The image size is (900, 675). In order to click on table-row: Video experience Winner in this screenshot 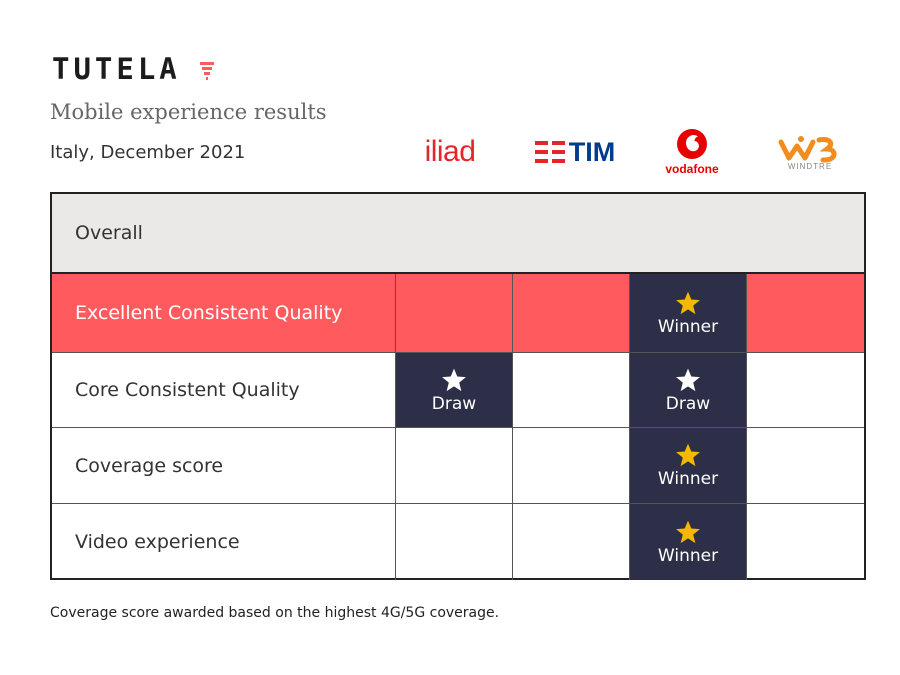, I will do `click(458, 542)`.